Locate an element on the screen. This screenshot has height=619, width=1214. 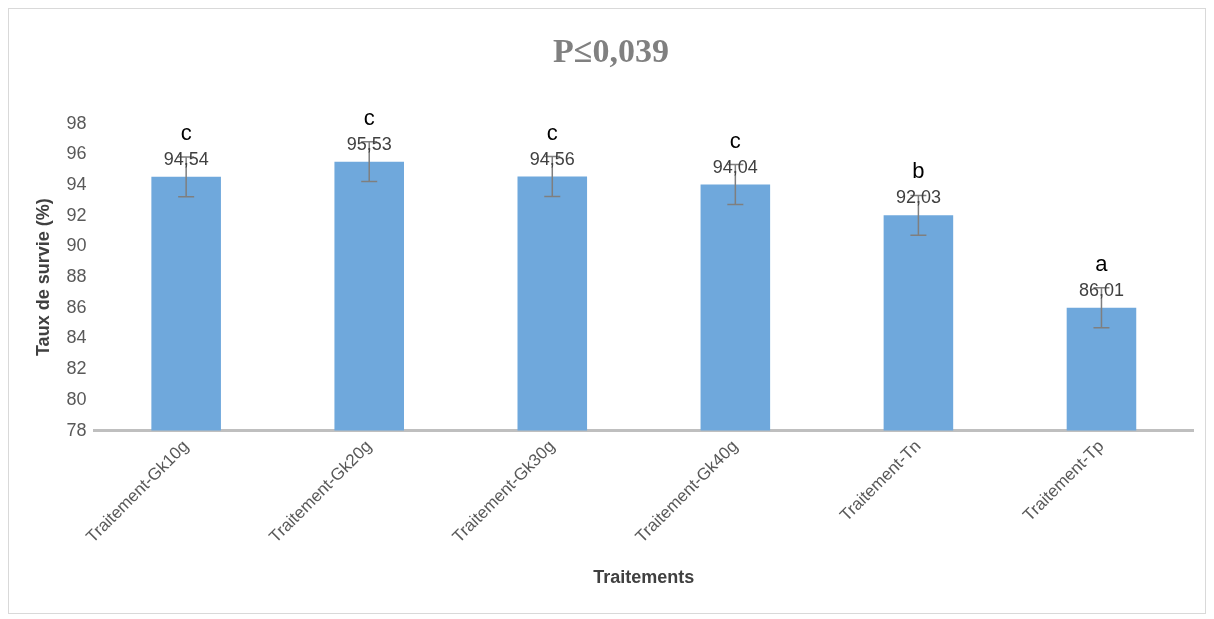
annotation: a is located at coordinates (1102, 263).